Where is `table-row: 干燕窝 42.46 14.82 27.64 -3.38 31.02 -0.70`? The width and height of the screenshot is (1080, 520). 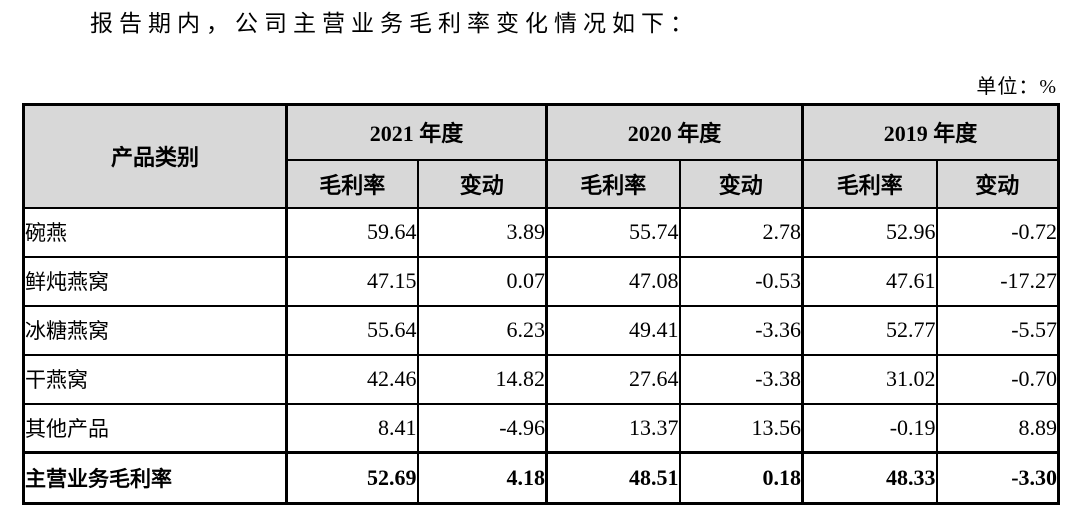 table-row: 干燕窝 42.46 14.82 27.64 -3.38 31.02 -0.70 is located at coordinates (541, 379).